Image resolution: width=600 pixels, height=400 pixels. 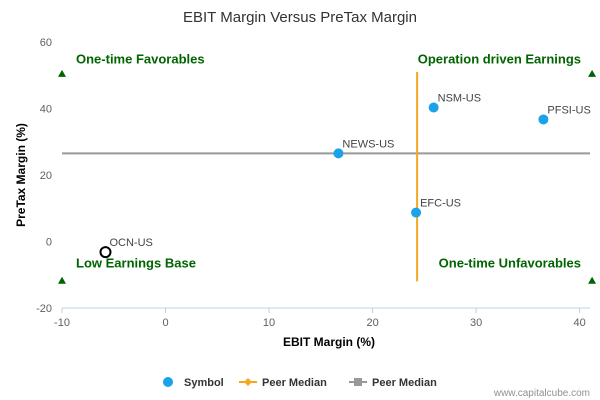 What do you see at coordinates (140, 59) in the screenshot?
I see `quadrant-label-top-left: One-time Favorables` at bounding box center [140, 59].